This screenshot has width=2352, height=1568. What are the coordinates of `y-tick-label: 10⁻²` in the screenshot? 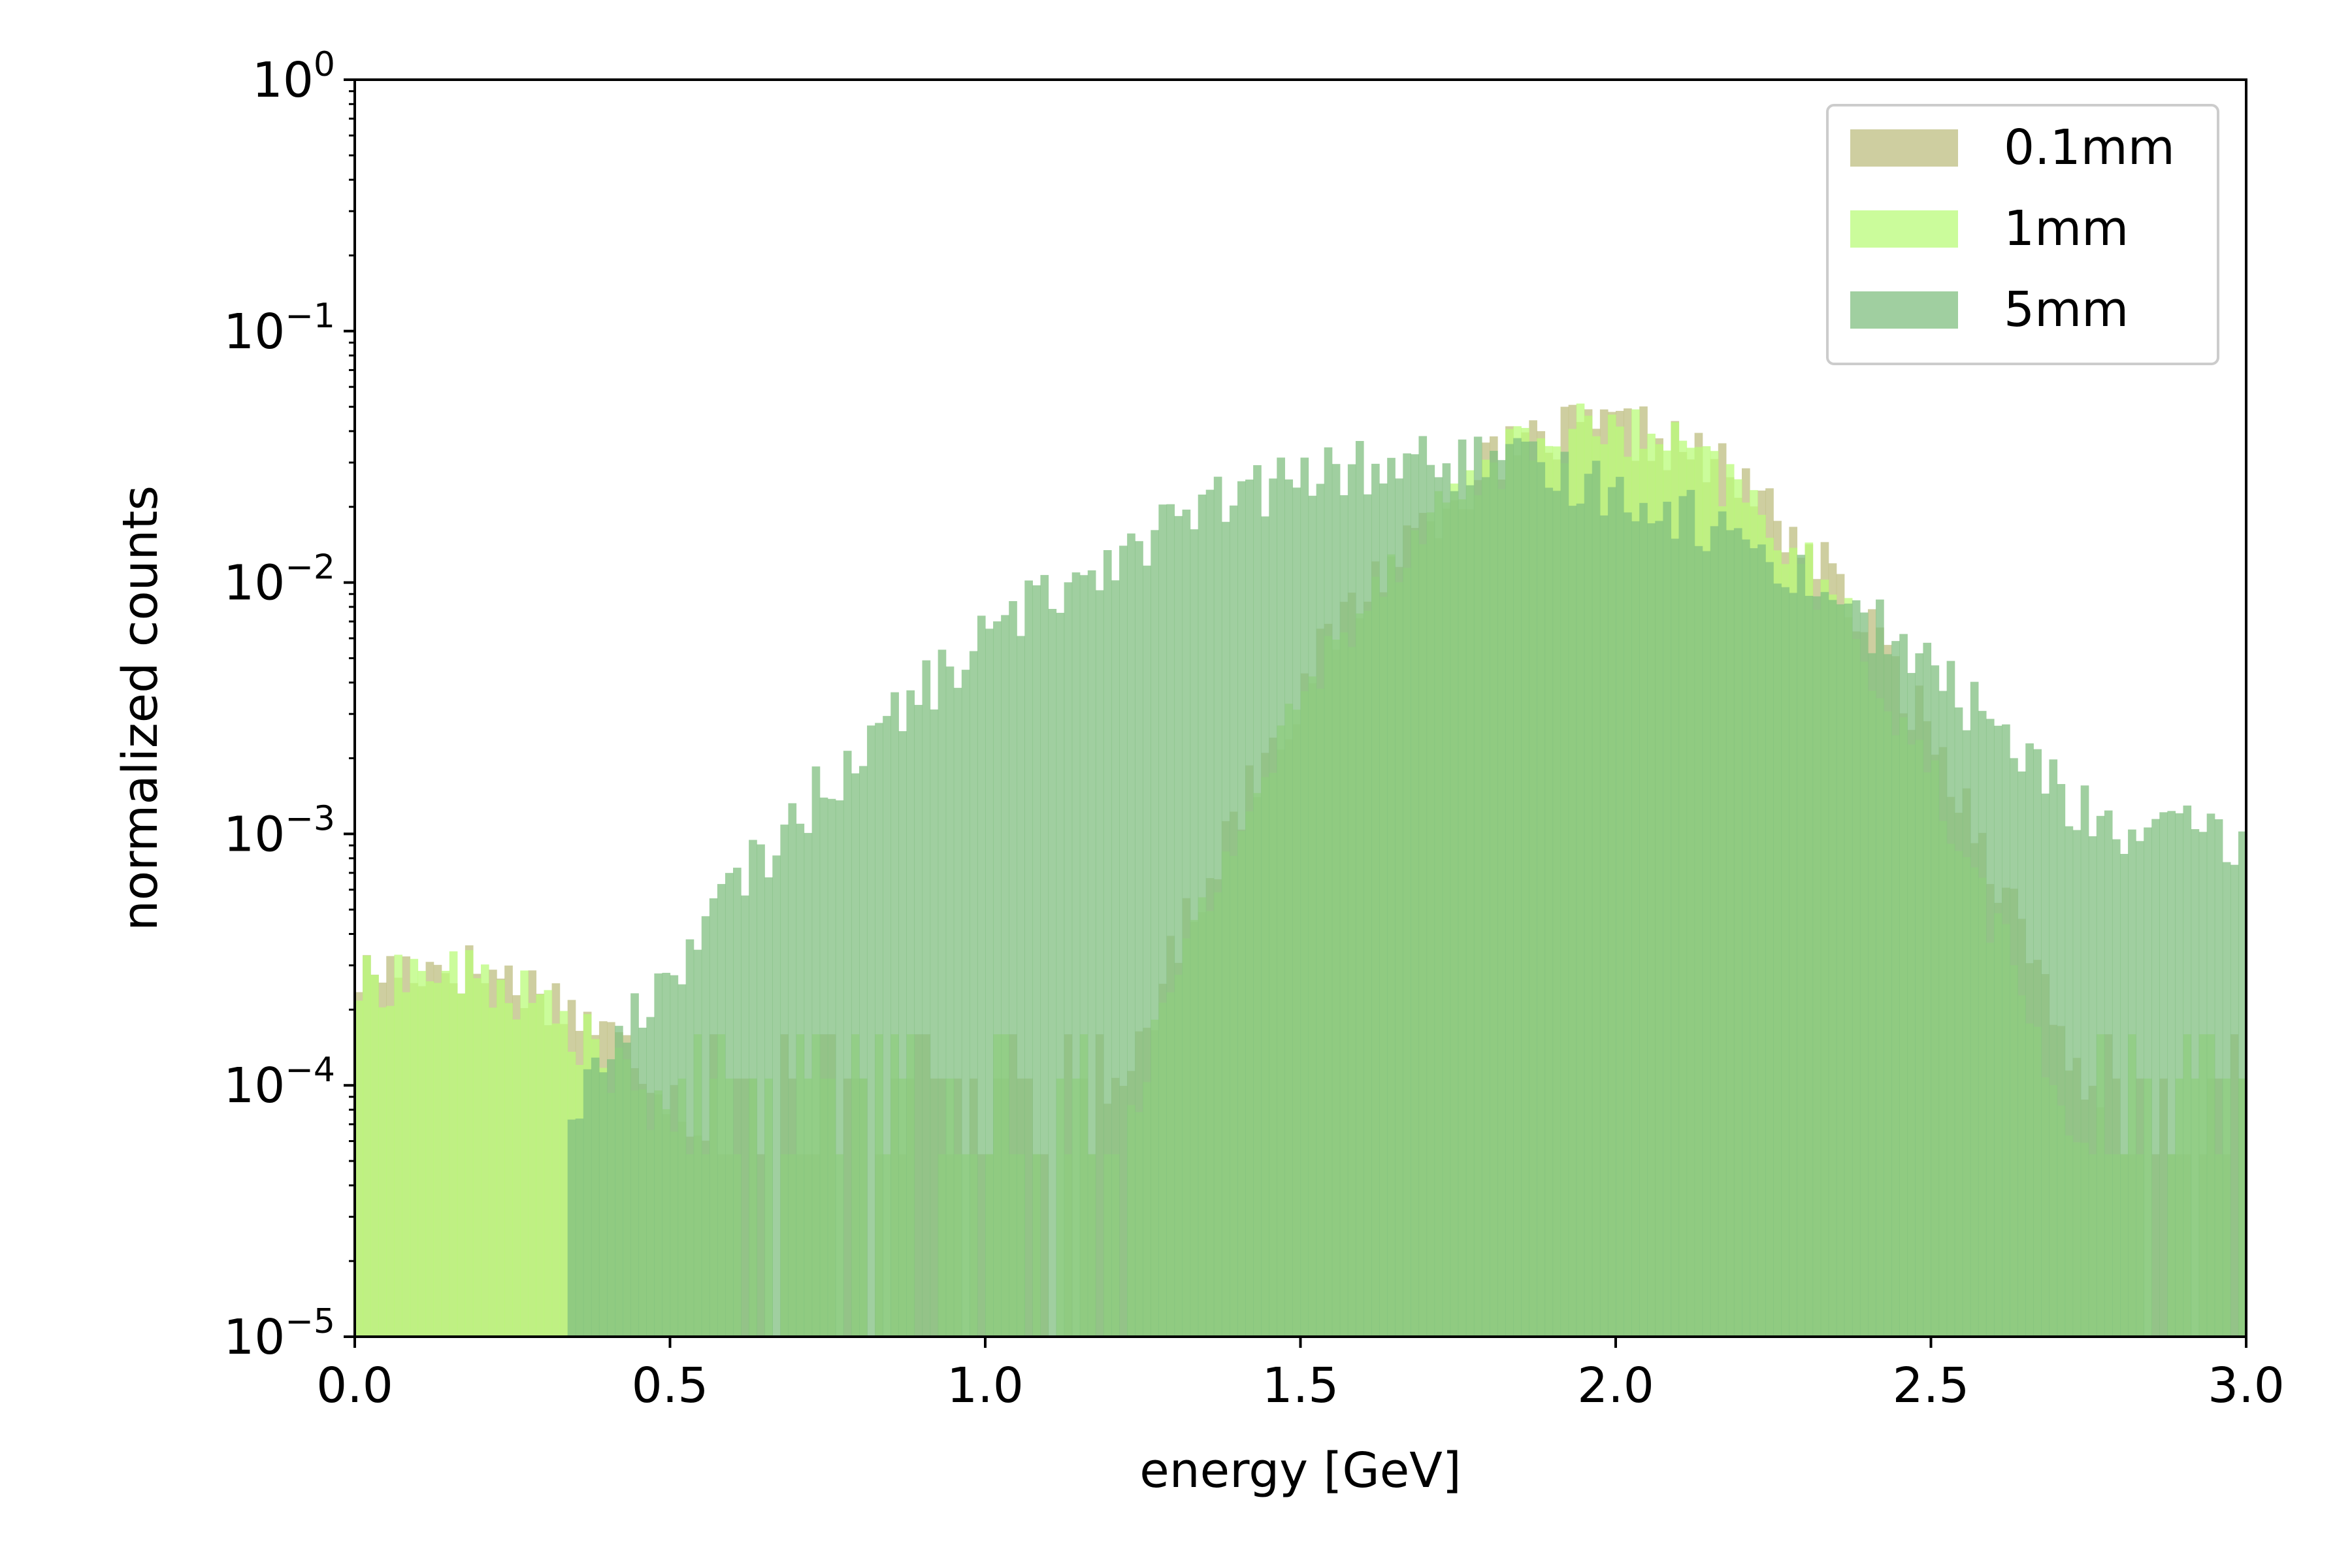 It's located at (279, 580).